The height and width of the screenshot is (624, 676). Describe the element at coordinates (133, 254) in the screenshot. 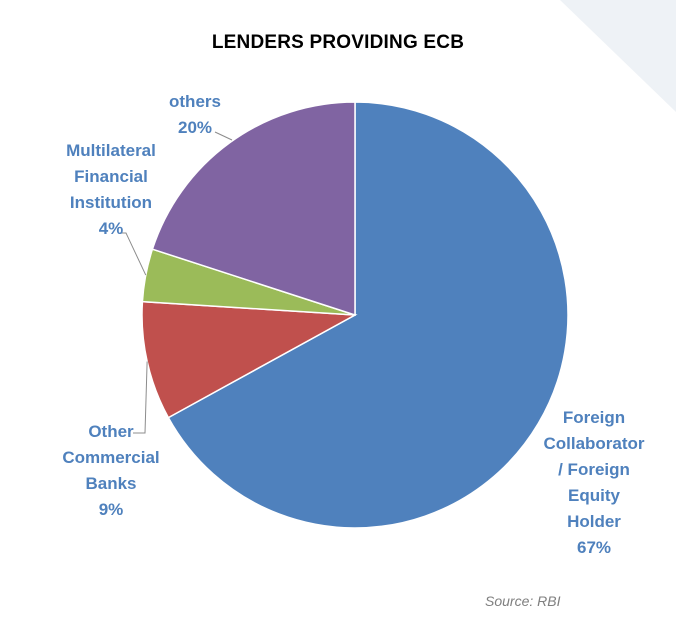

I see `leader-line-multilateral` at that location.